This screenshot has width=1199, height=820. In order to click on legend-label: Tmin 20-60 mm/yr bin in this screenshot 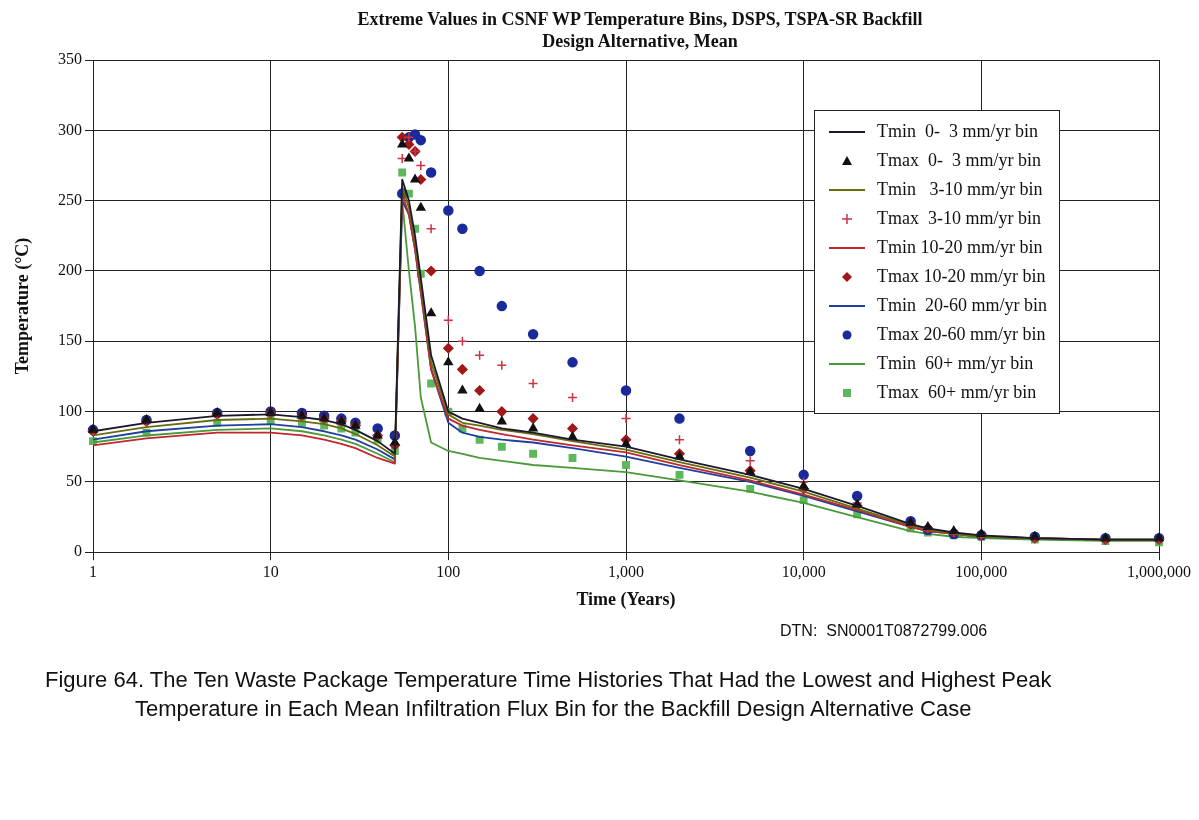, I will do `click(962, 305)`.